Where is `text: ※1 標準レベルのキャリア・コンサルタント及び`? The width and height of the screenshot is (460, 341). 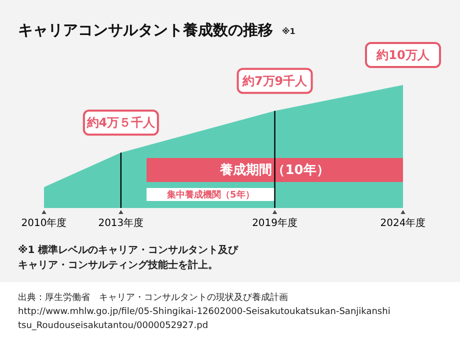 text: ※1 標準レベルのキャリア・コンサルタント及び is located at coordinates (129, 250).